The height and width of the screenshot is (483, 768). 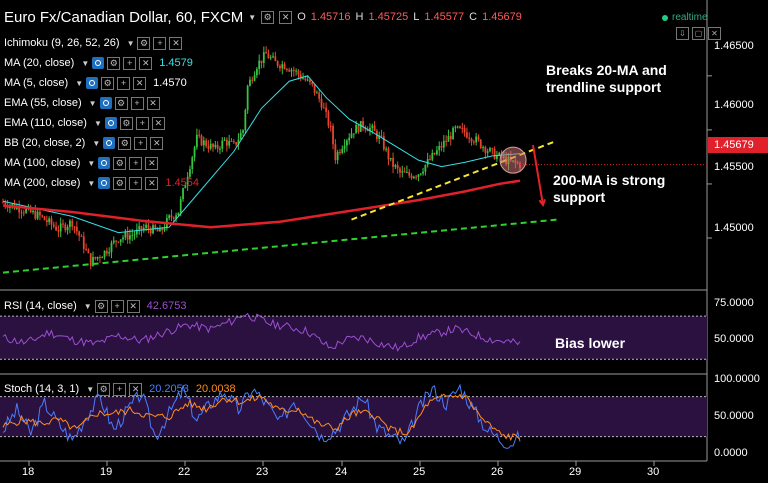 What do you see at coordinates (698, 33) in the screenshot?
I see `restore-icon: ▢` at bounding box center [698, 33].